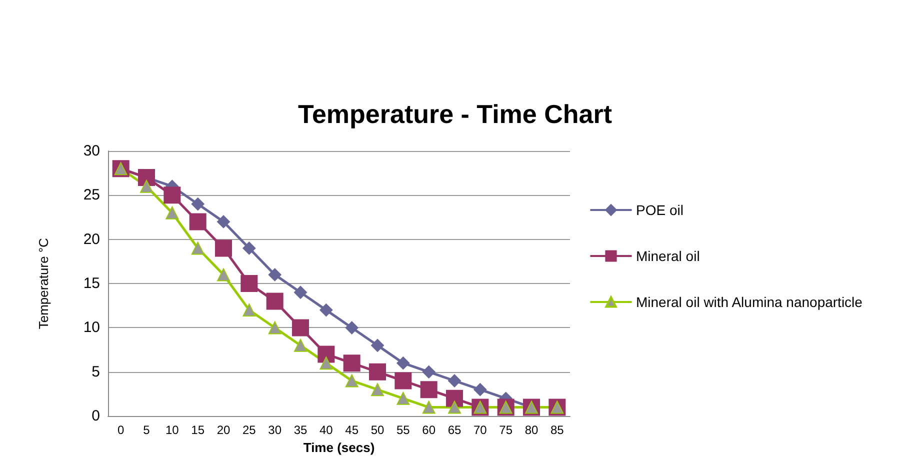 Image resolution: width=900 pixels, height=459 pixels. What do you see at coordinates (96, 371) in the screenshot?
I see `y-tick-label: 5` at bounding box center [96, 371].